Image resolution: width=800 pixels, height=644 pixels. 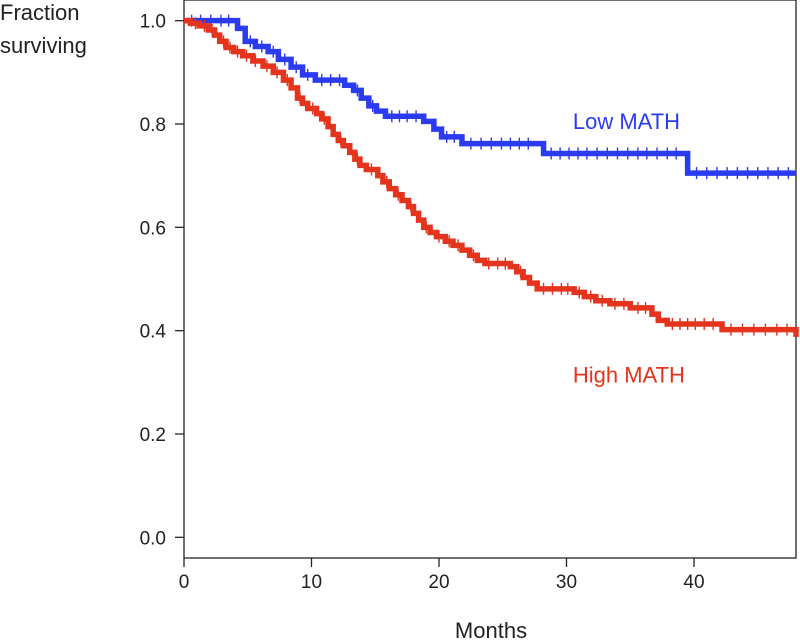 What do you see at coordinates (184, 582) in the screenshot?
I see `x-tick-label: 0` at bounding box center [184, 582].